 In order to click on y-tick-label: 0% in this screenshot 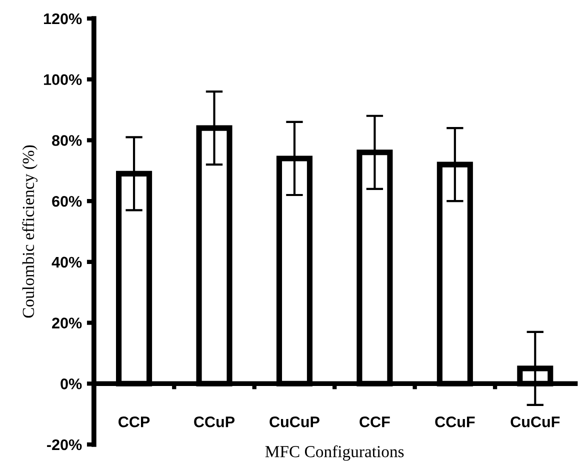, I will do `click(71, 384)`.